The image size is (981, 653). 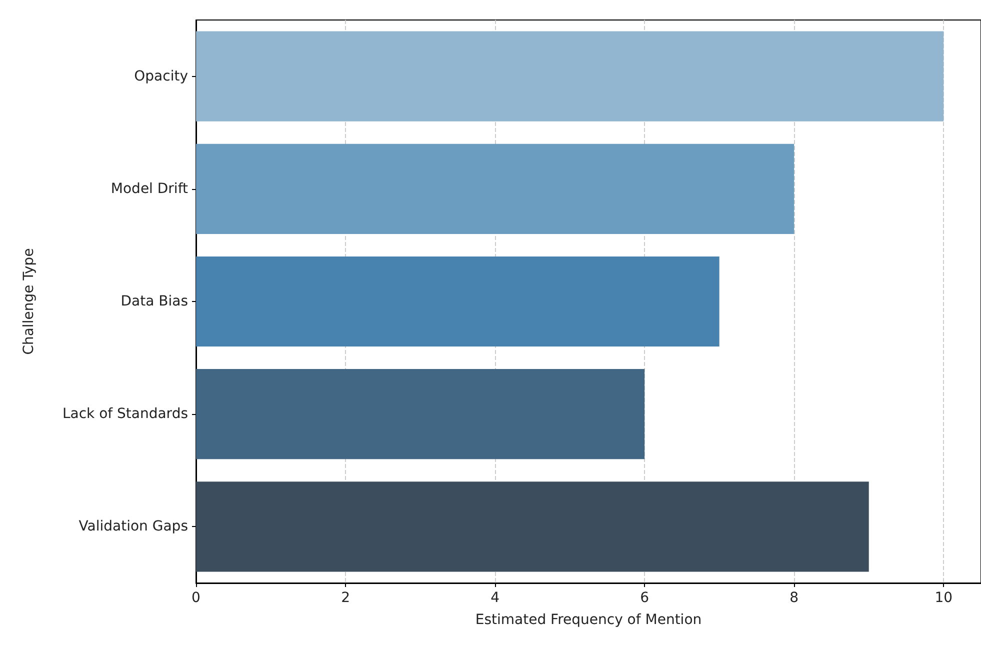 I want to click on x-tick-label: 0, so click(x=196, y=598).